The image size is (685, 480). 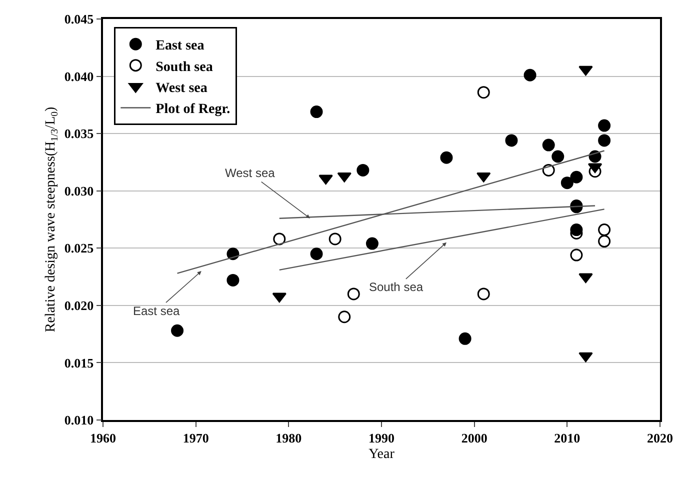 What do you see at coordinates (250, 173) in the screenshot?
I see `annotation: West sea` at bounding box center [250, 173].